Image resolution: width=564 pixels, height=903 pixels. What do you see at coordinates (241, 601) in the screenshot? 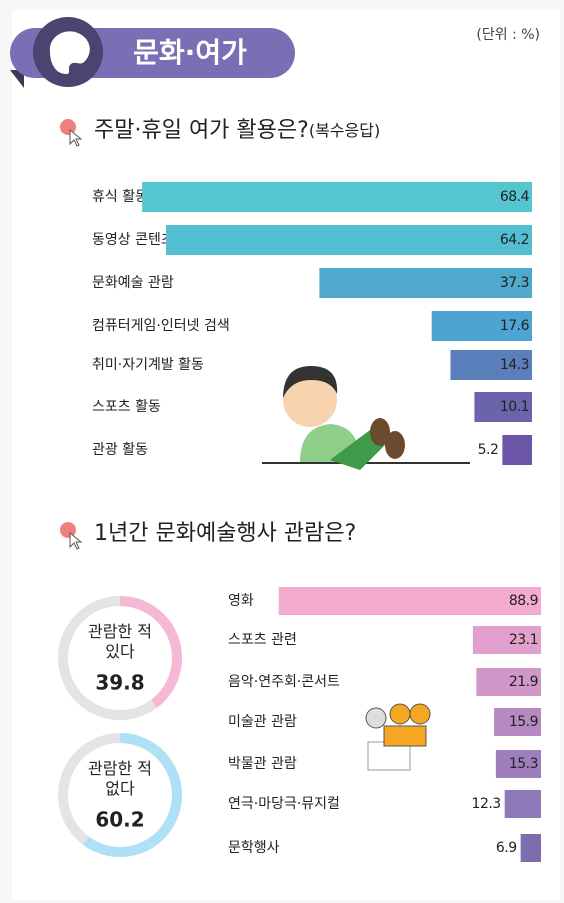
I see `category-label: 영화` at bounding box center [241, 601].